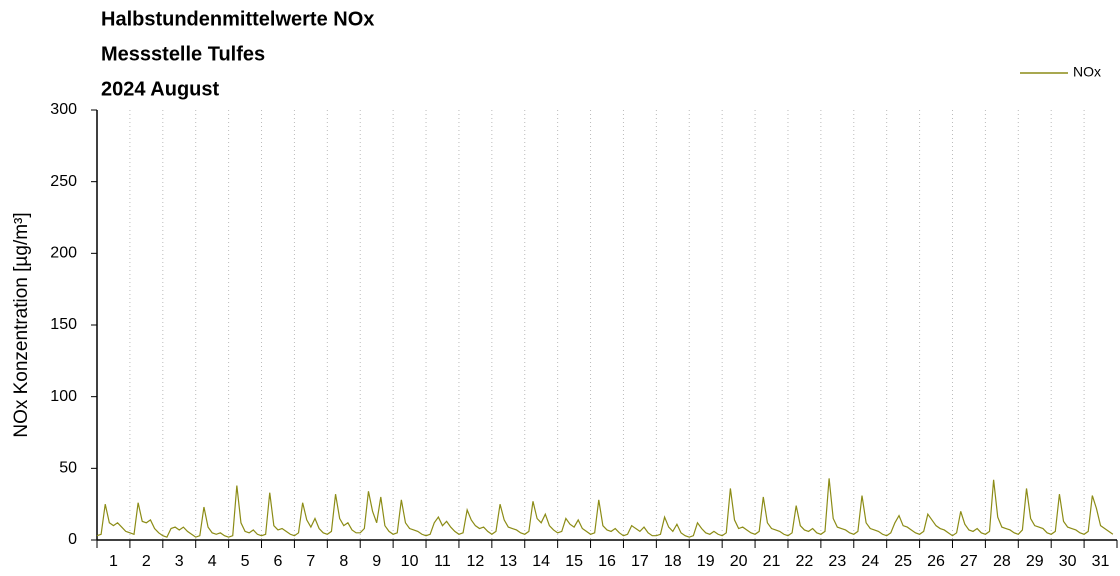 The image size is (1120, 576). I want to click on y-tick-label: 150, so click(63, 324).